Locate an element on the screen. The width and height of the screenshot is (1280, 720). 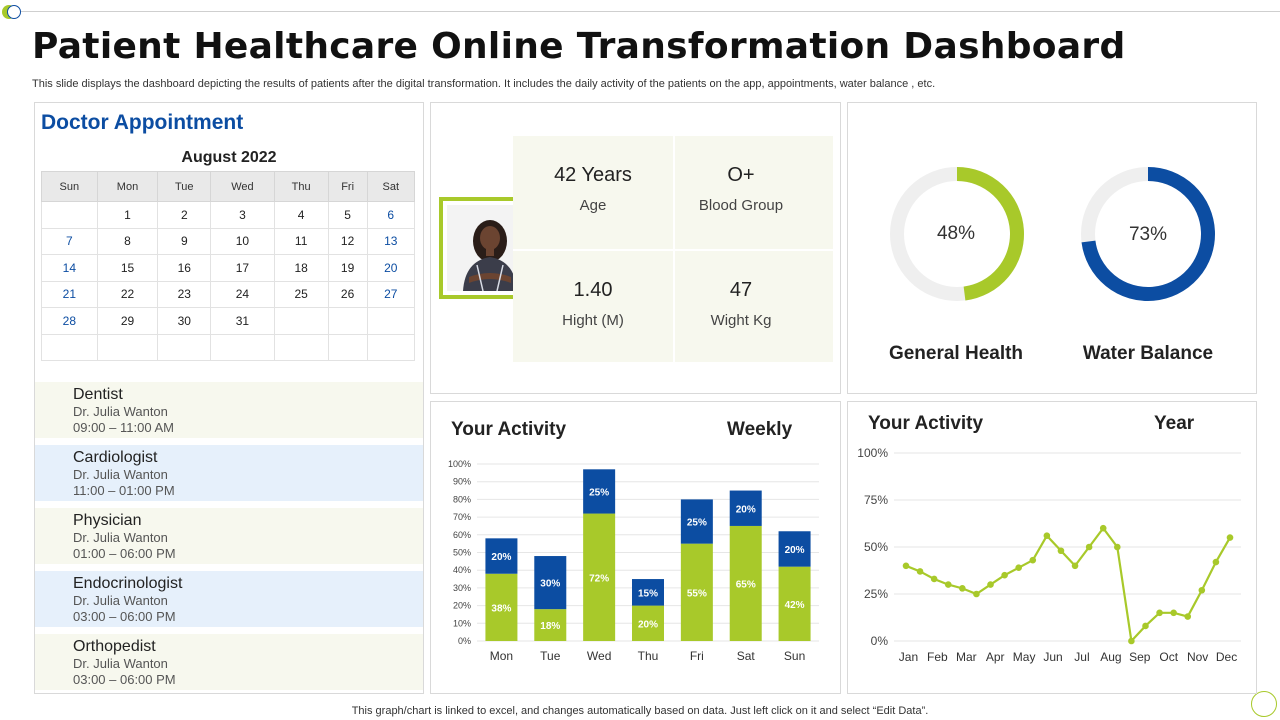
general-health-arc is located at coordinates (990, 234).